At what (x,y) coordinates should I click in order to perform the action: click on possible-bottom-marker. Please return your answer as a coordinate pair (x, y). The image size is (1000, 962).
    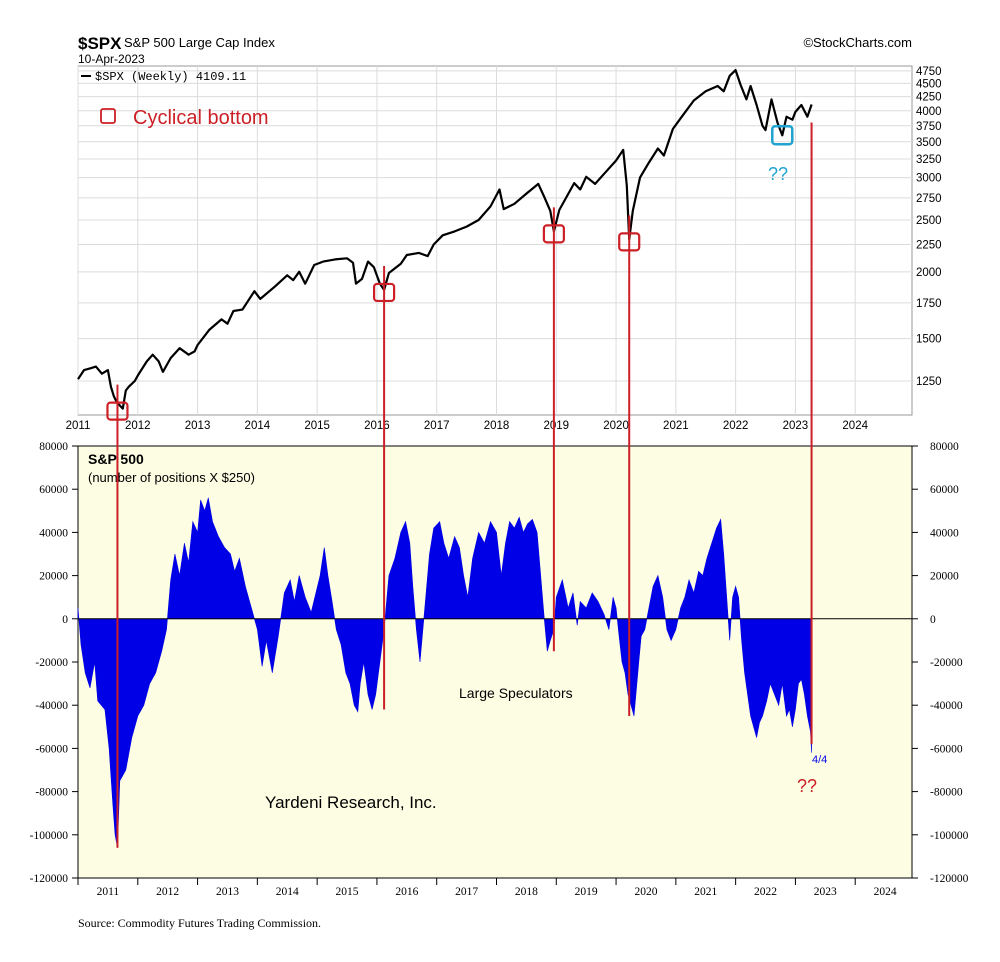
    Looking at the image, I should click on (782, 135).